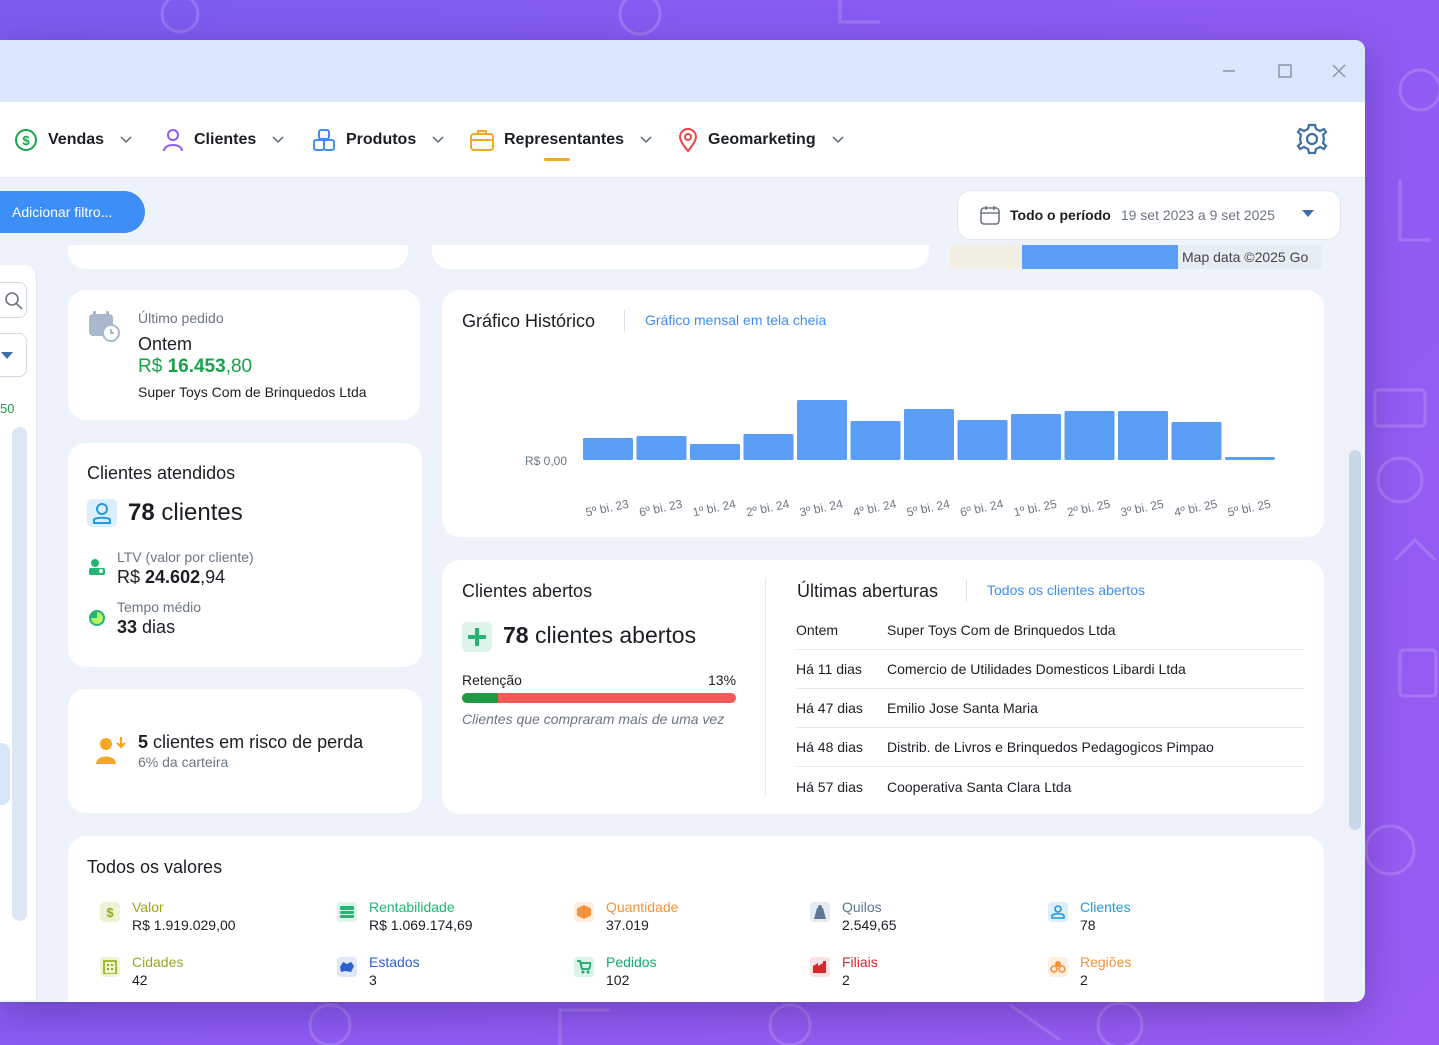 This screenshot has height=1045, width=1439. I want to click on nav-representantes: Representantes, so click(561, 140).